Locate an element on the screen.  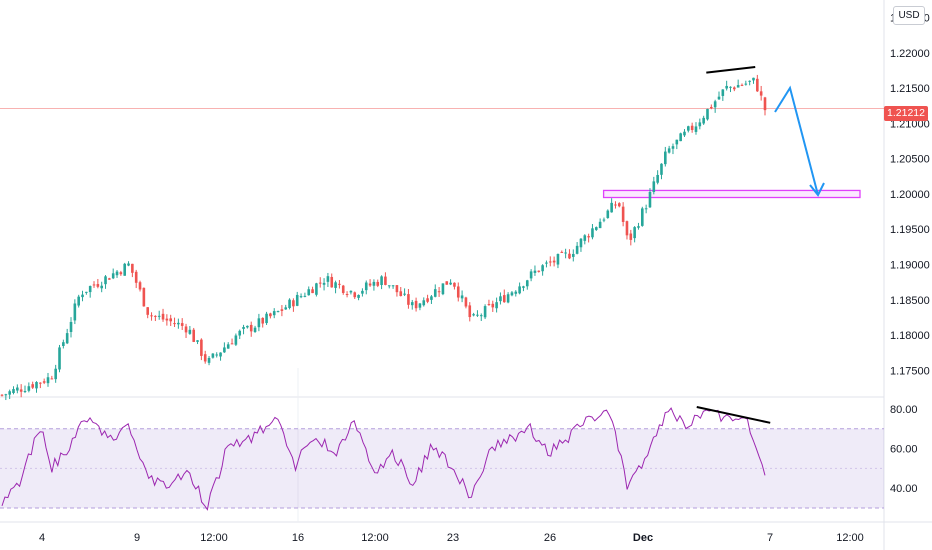
price-tick-label: 1.21500 is located at coordinates (910, 89).